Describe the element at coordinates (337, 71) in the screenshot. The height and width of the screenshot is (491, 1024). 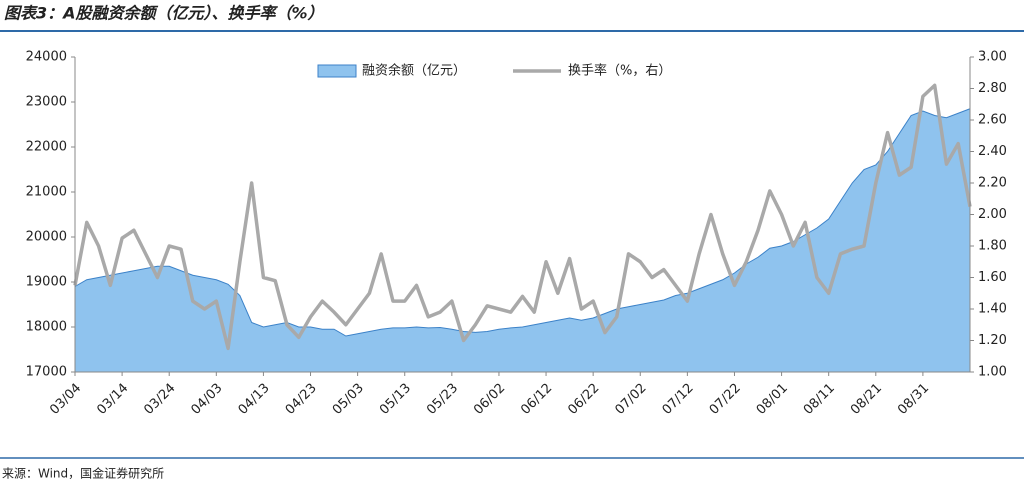
I see `legend-swatch` at that location.